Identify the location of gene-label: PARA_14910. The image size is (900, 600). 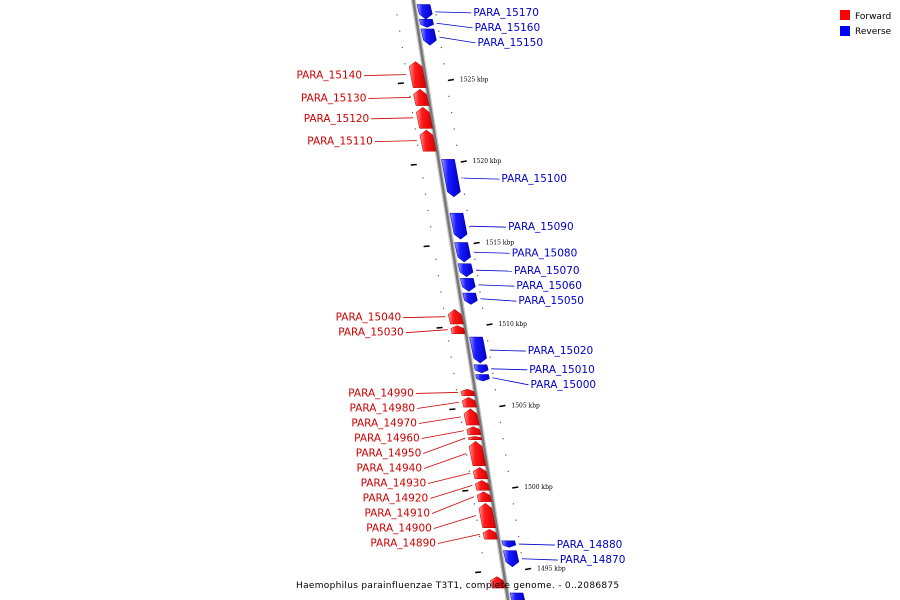
(397, 513).